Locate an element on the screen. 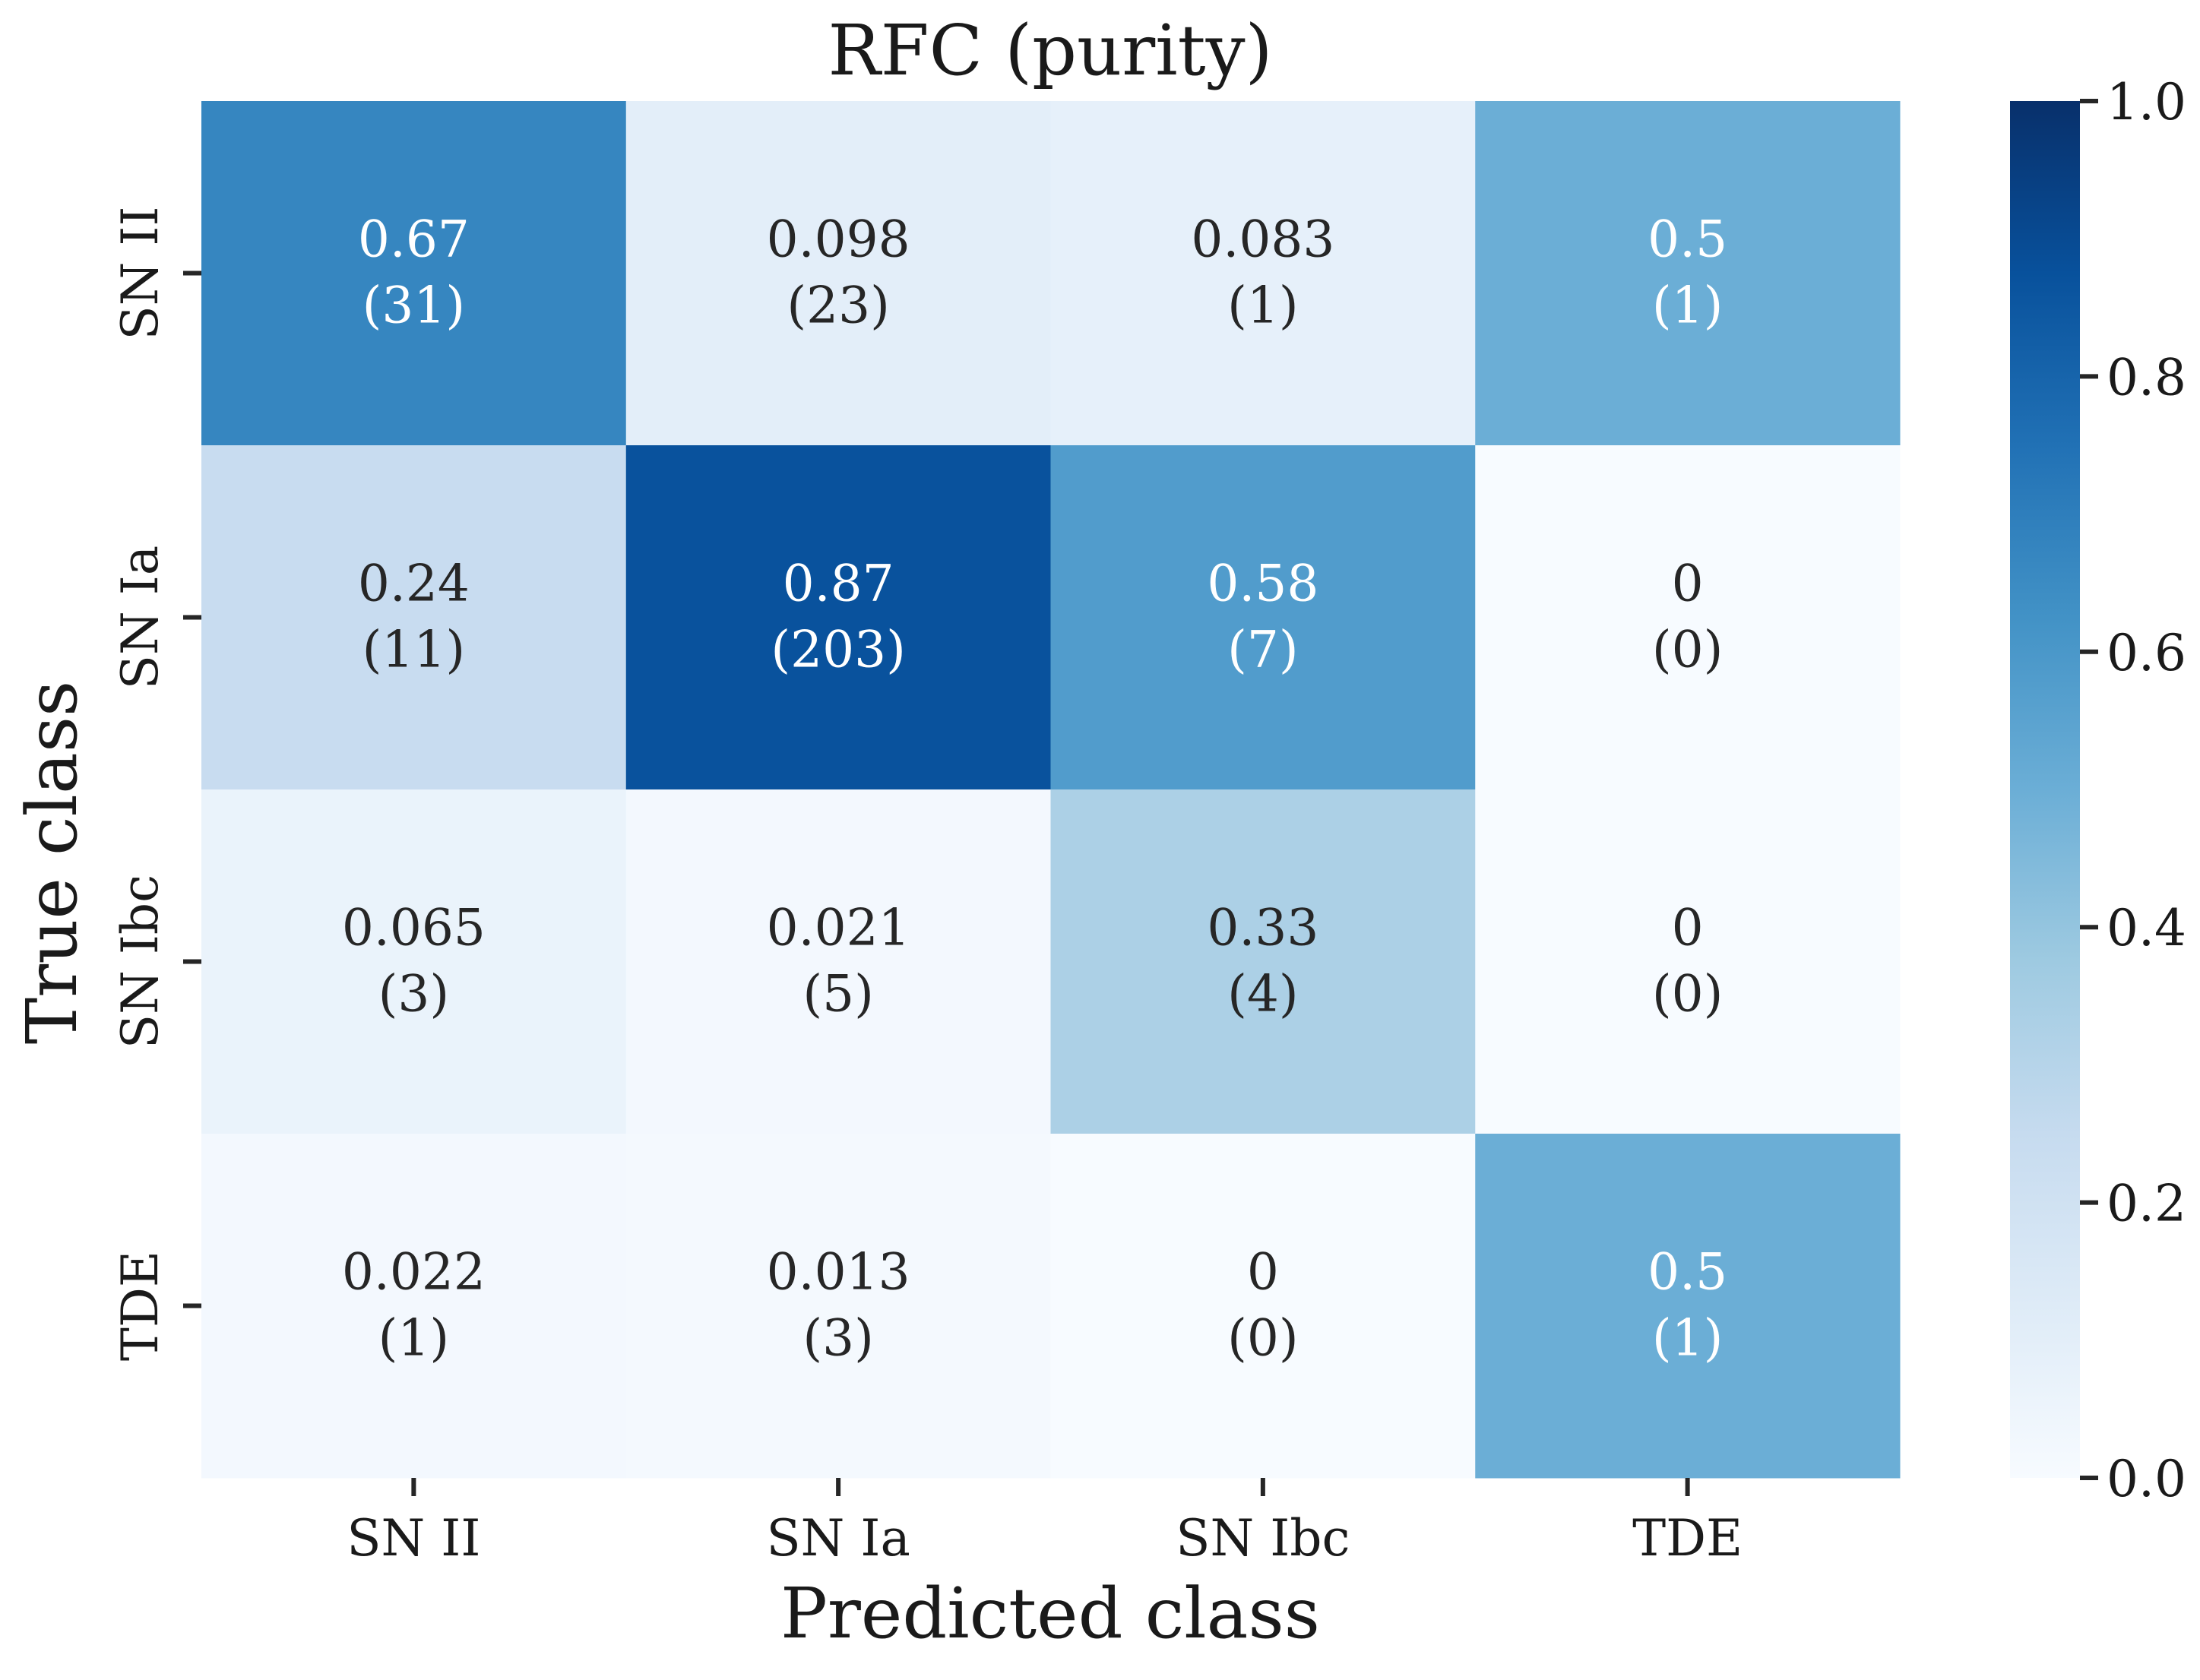 The image size is (2200, 1680). cell-value-label: 0.022 is located at coordinates (414, 1272).